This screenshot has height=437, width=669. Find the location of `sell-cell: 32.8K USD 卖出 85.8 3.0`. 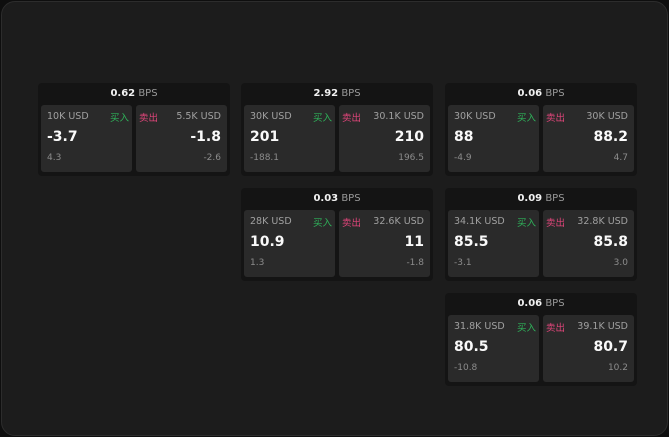

sell-cell: 32.8K USD 卖出 85.8 3.0 is located at coordinates (588, 243).